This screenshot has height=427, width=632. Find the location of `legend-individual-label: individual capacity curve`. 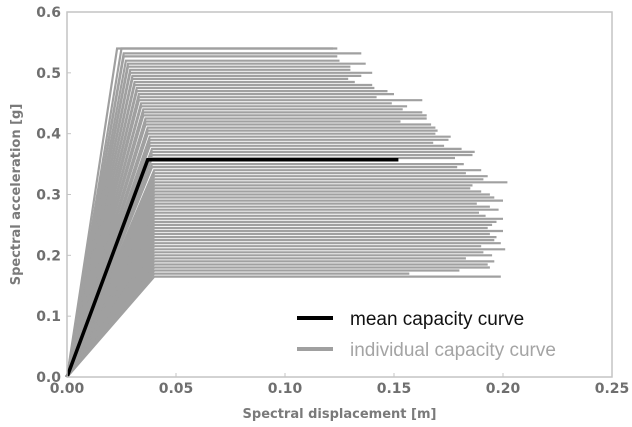

legend-individual-label: individual capacity curve is located at coordinates (453, 350).